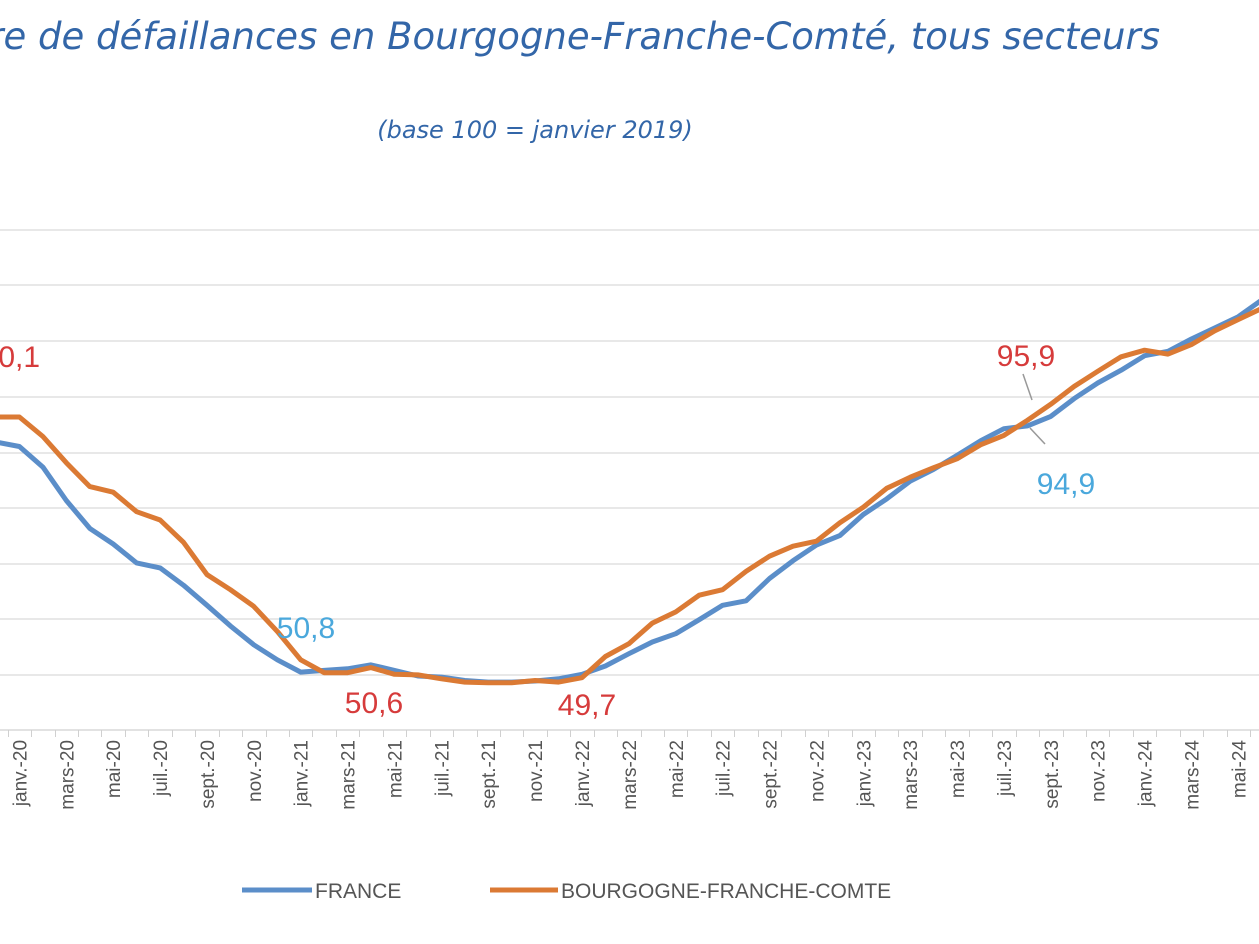  I want to click on x-tick-label: sept.-23, so click(1052, 774).